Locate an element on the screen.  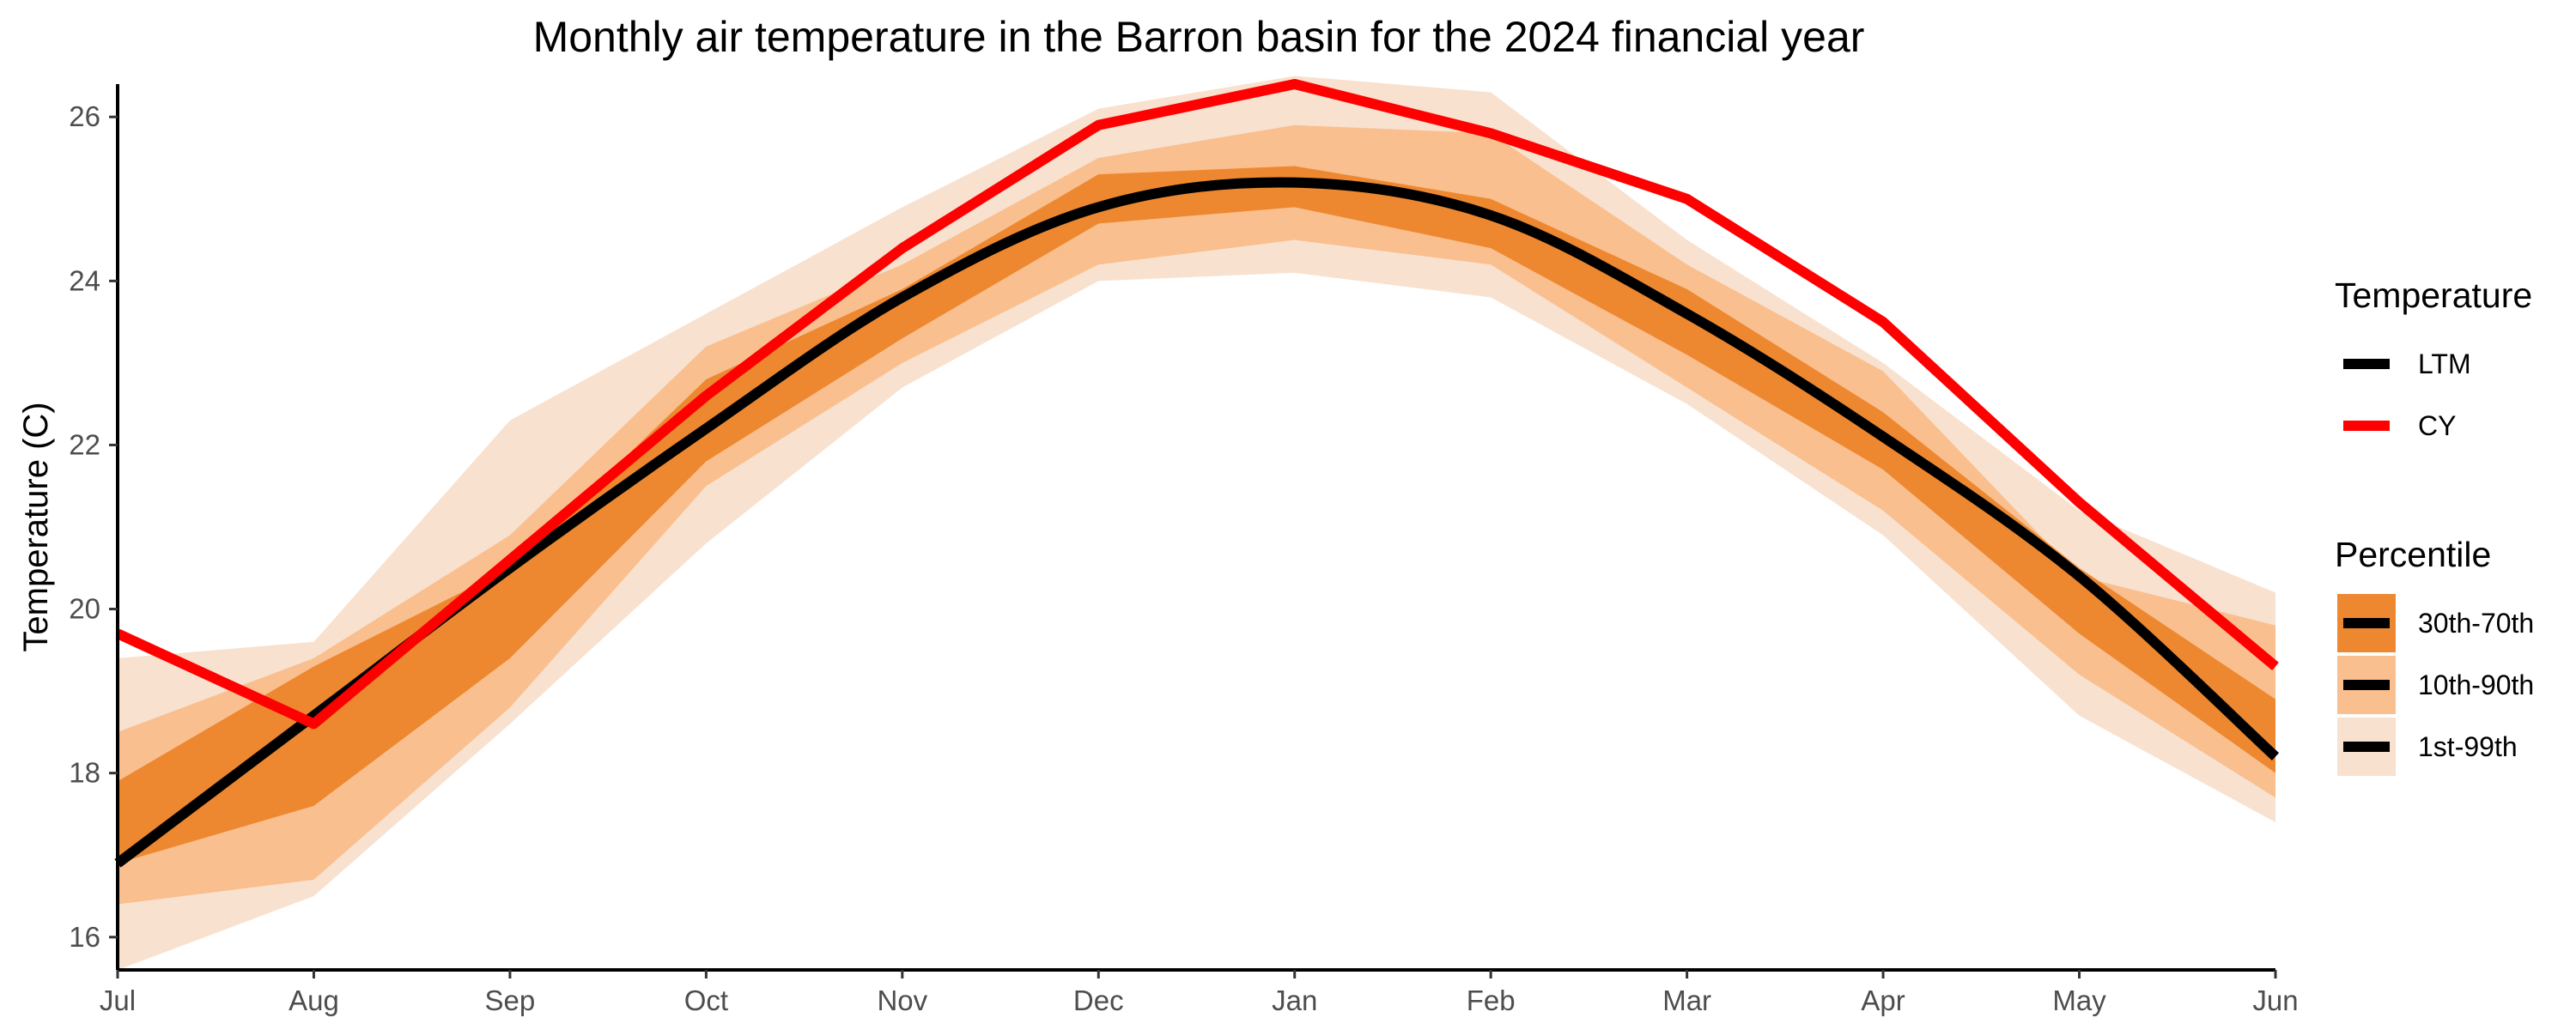
x-tick-label: Dec is located at coordinates (1098, 1000).